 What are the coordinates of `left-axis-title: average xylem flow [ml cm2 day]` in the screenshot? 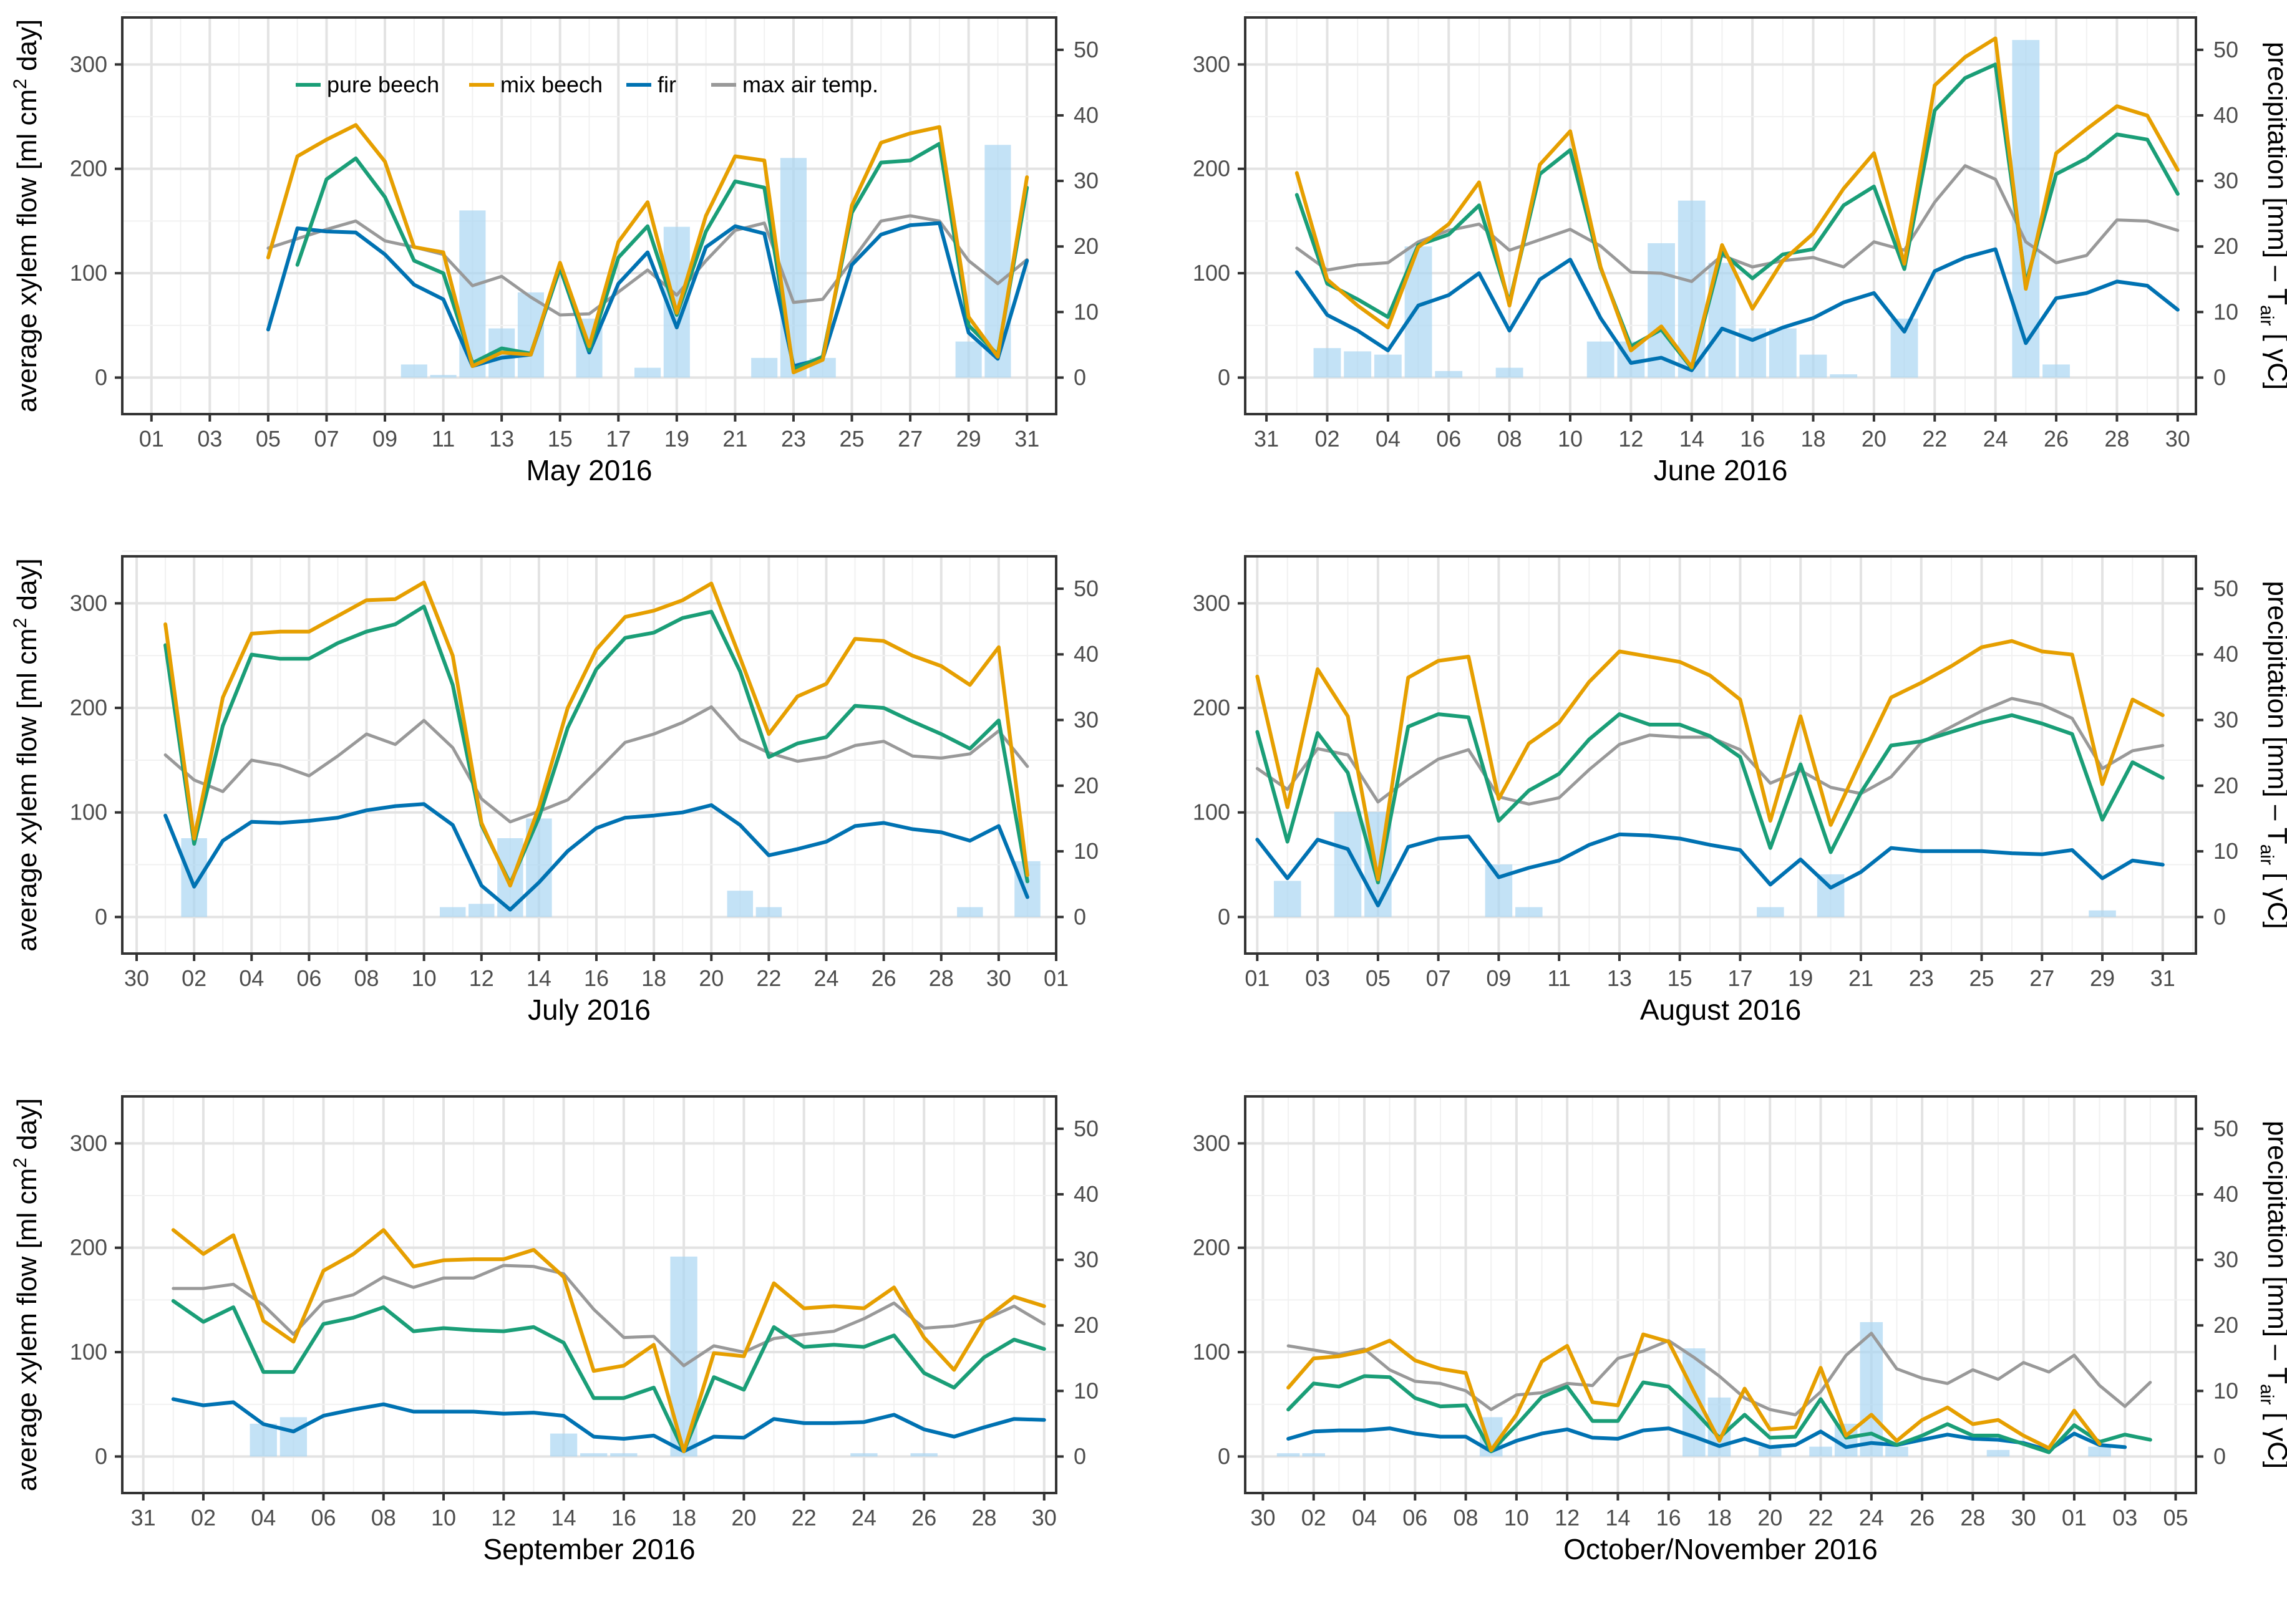 It's located at (26, 215).